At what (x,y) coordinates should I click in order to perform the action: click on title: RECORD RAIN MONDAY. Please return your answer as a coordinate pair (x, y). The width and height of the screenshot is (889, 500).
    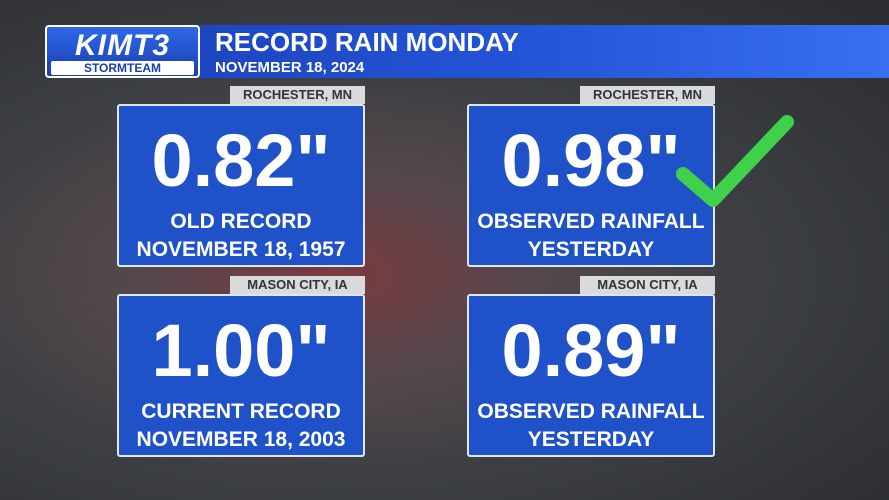
    Looking at the image, I should click on (367, 42).